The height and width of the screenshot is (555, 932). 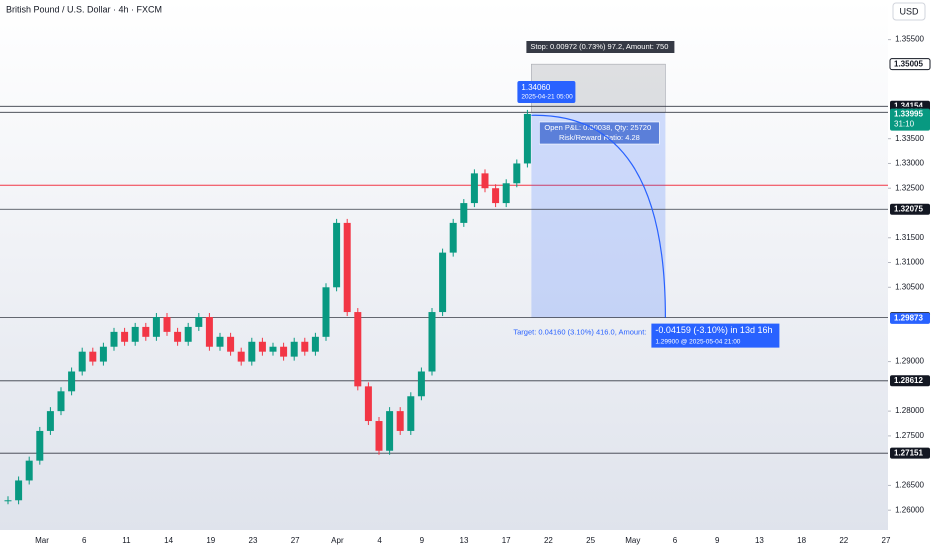 I want to click on stop-box, so click(x=600, y=47).